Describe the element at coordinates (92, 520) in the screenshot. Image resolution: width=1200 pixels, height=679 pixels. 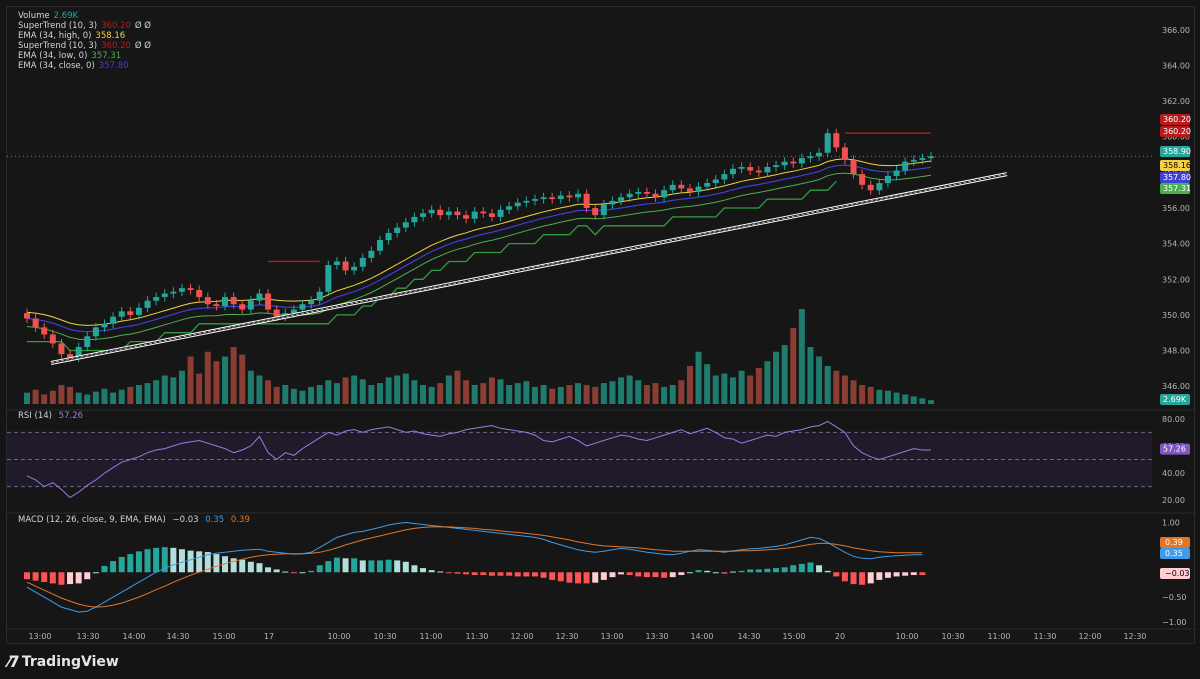
I see `macd-legend-label: MACD (12, 26, close, 9, EMA, EMA)` at that location.